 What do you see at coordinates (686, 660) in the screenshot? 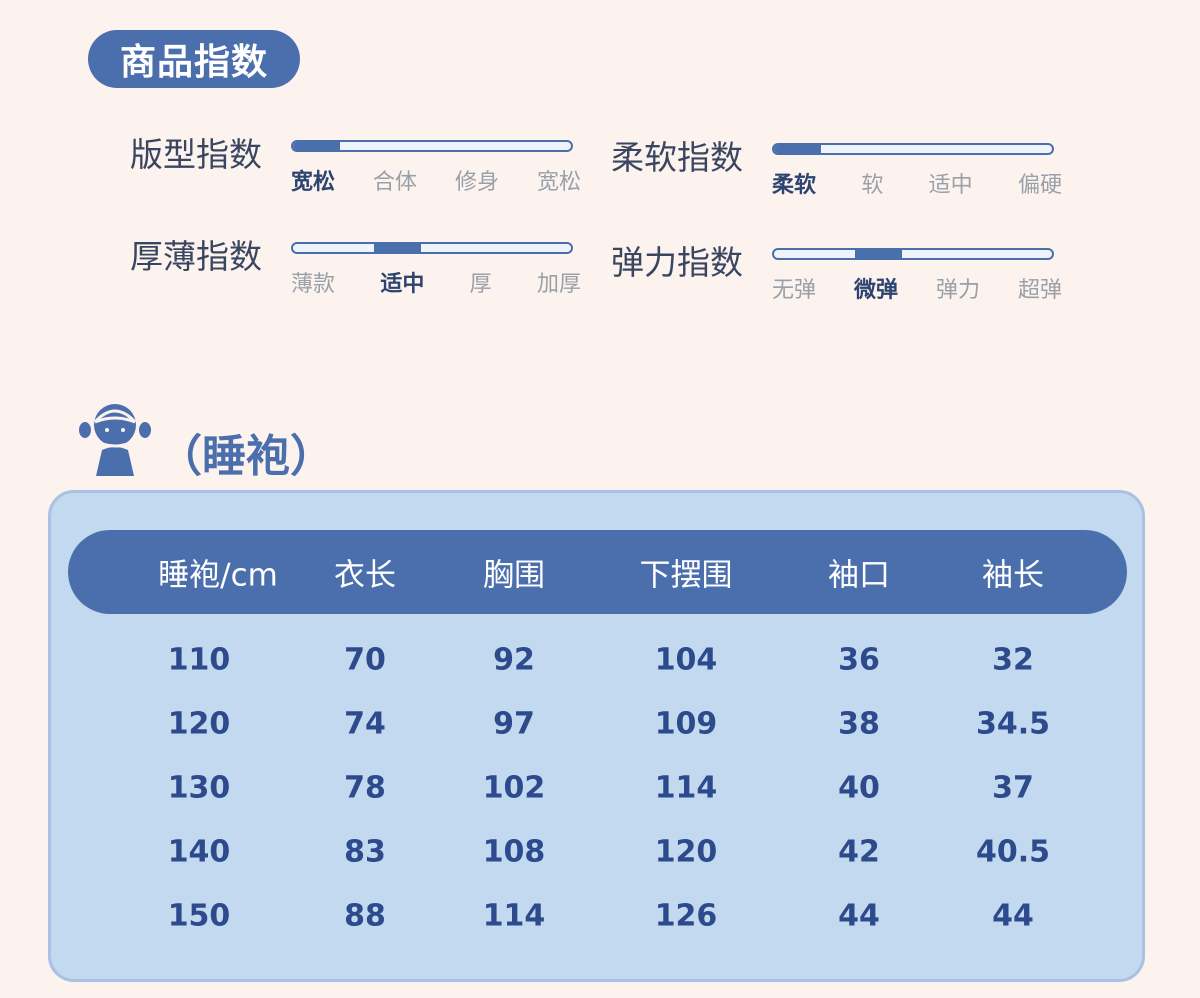
I see `table-cell: 104` at bounding box center [686, 660].